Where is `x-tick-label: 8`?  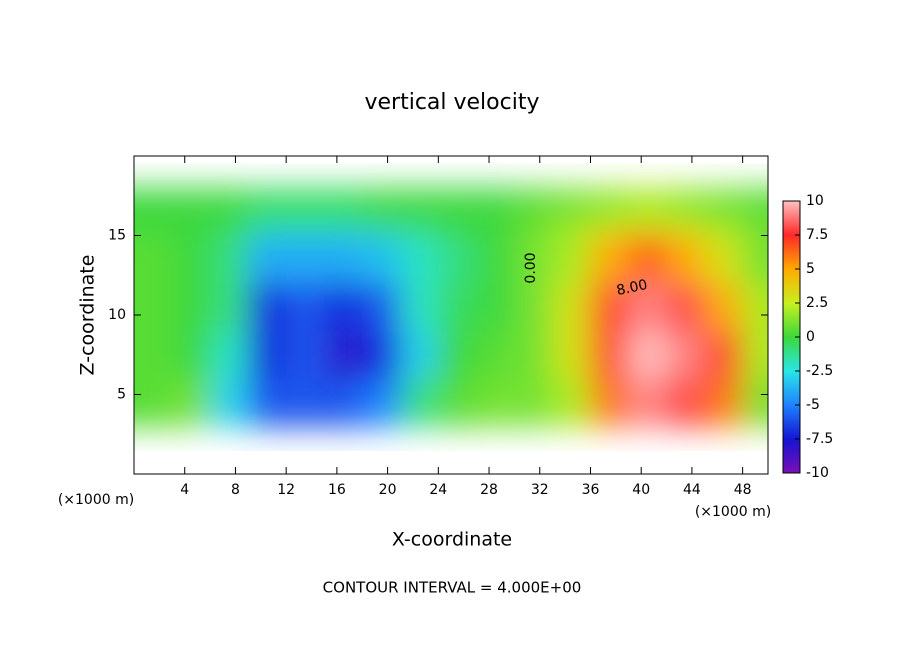
x-tick-label: 8 is located at coordinates (235, 490).